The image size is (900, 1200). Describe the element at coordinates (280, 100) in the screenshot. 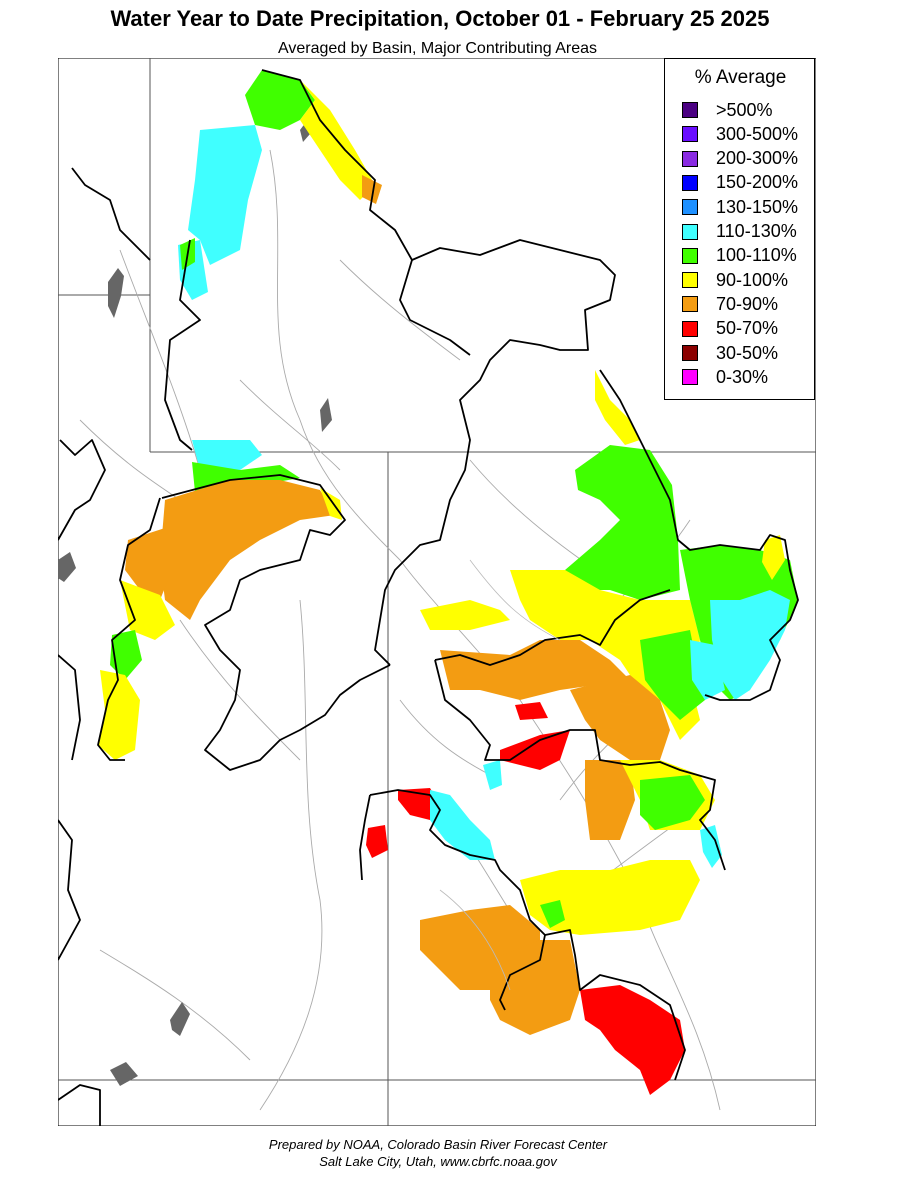

I see `region-green-north` at that location.